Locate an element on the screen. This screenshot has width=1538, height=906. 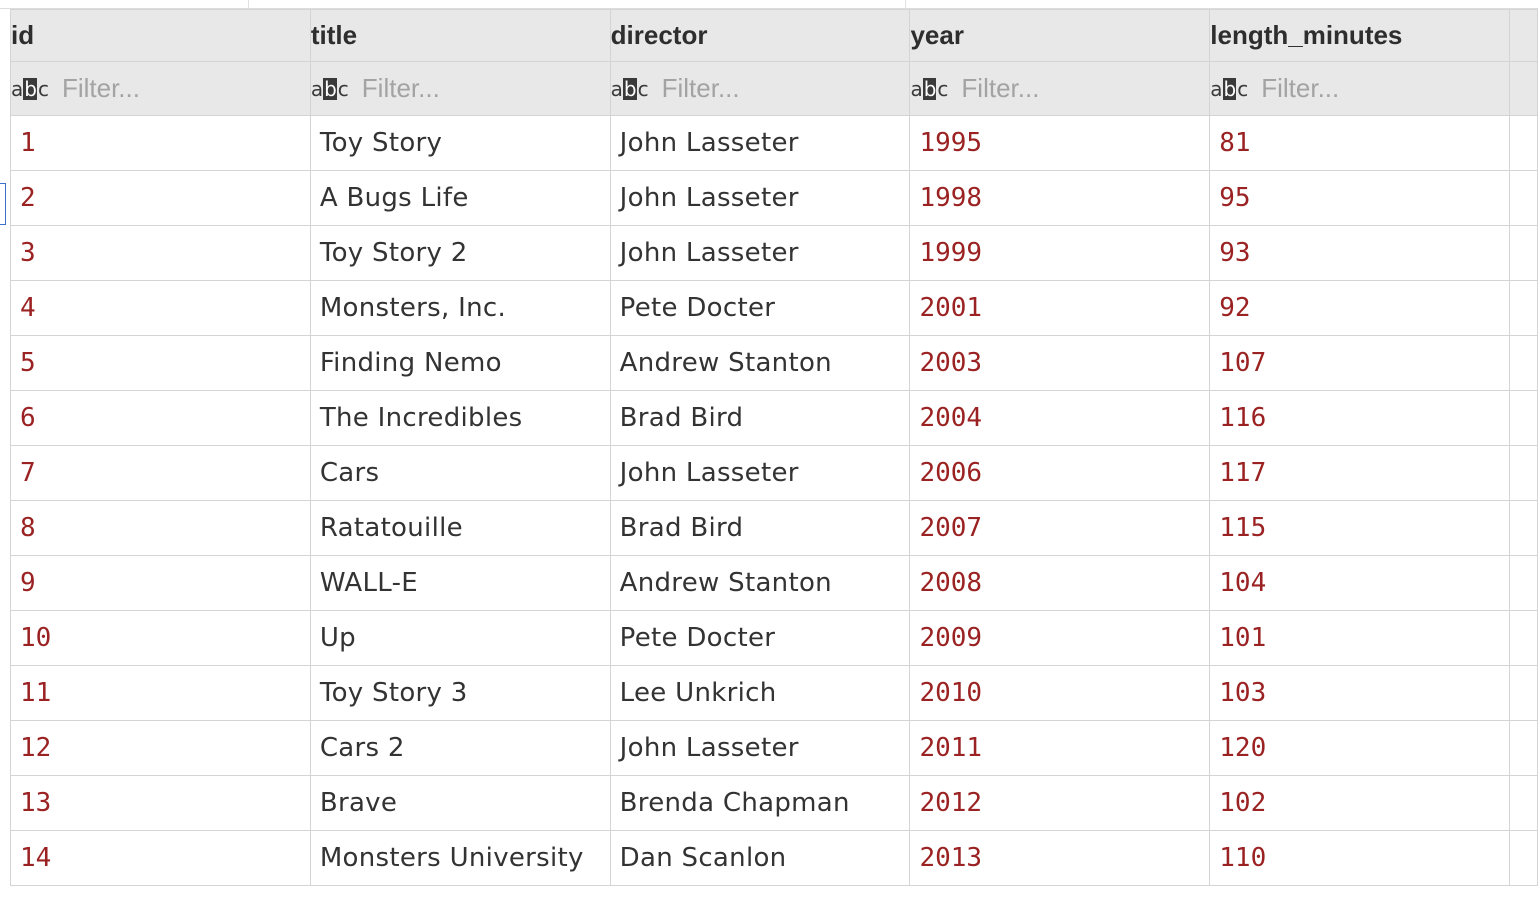
cell-length-minutes: 115 is located at coordinates (1360, 528).